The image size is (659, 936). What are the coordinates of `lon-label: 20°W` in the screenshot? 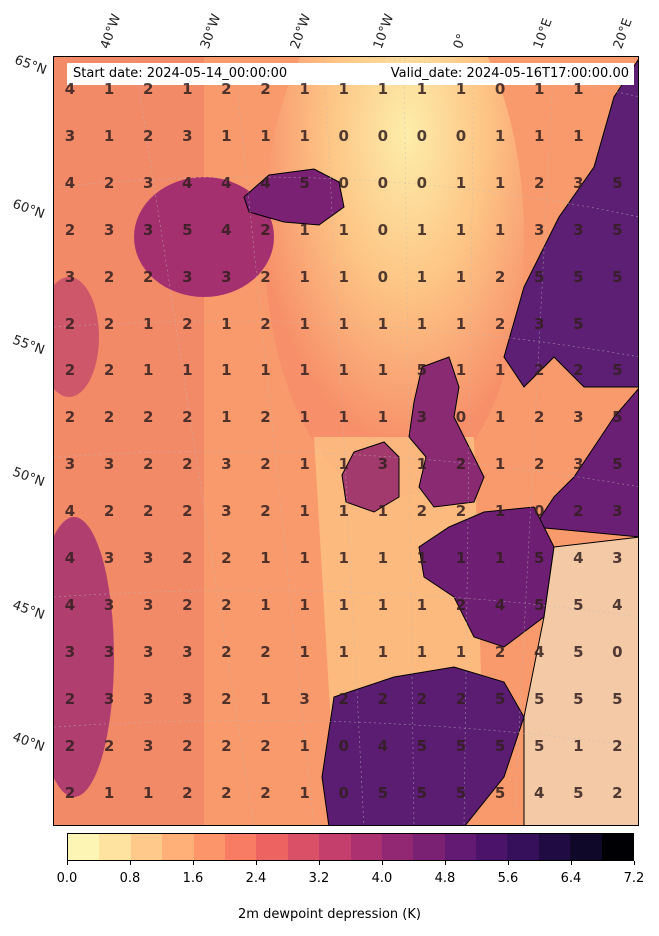 It's located at (301, 31).